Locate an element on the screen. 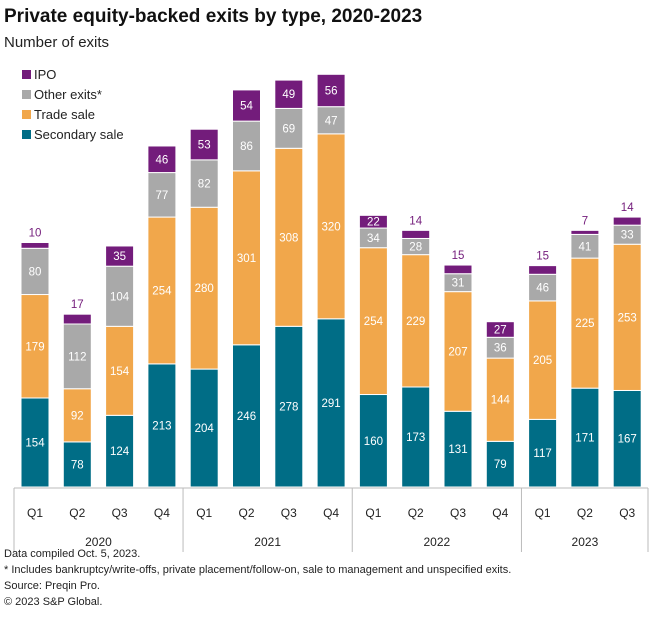  data-label: 308 is located at coordinates (288, 238).